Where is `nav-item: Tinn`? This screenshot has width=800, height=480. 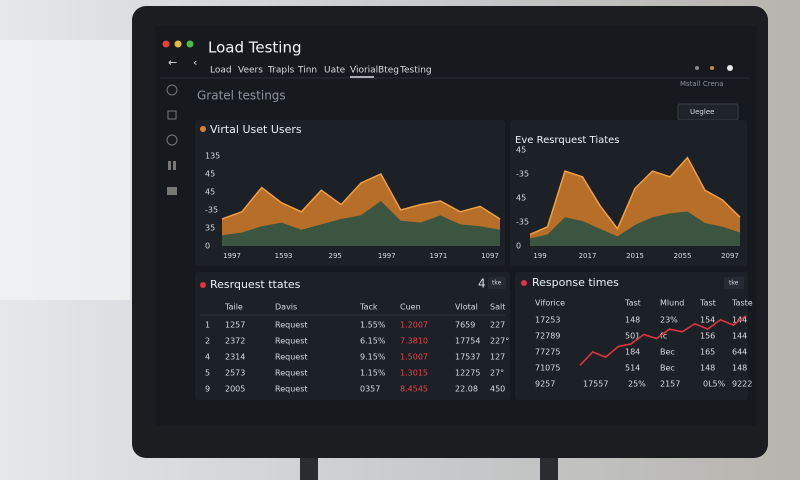
nav-item: Tinn is located at coordinates (307, 71).